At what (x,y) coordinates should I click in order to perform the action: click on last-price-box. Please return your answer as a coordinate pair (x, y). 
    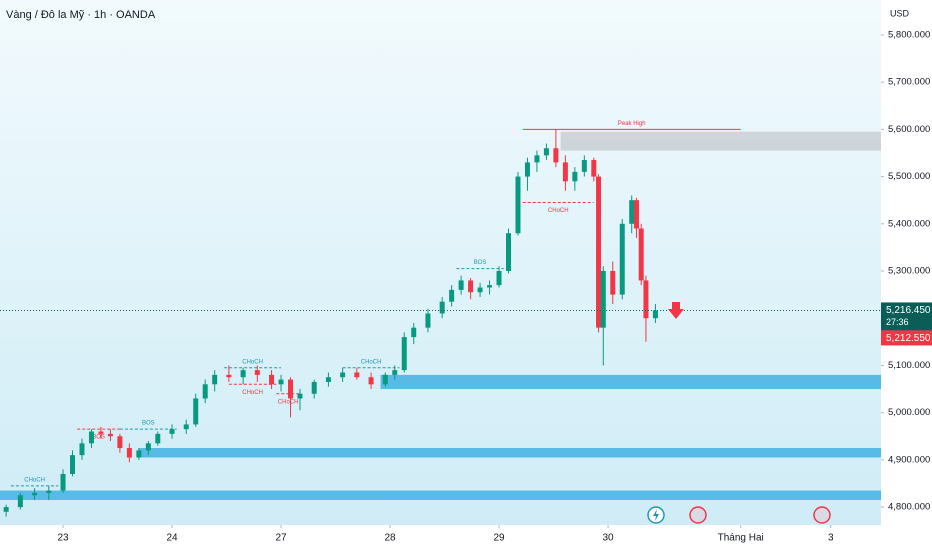
    Looking at the image, I should click on (906, 316).